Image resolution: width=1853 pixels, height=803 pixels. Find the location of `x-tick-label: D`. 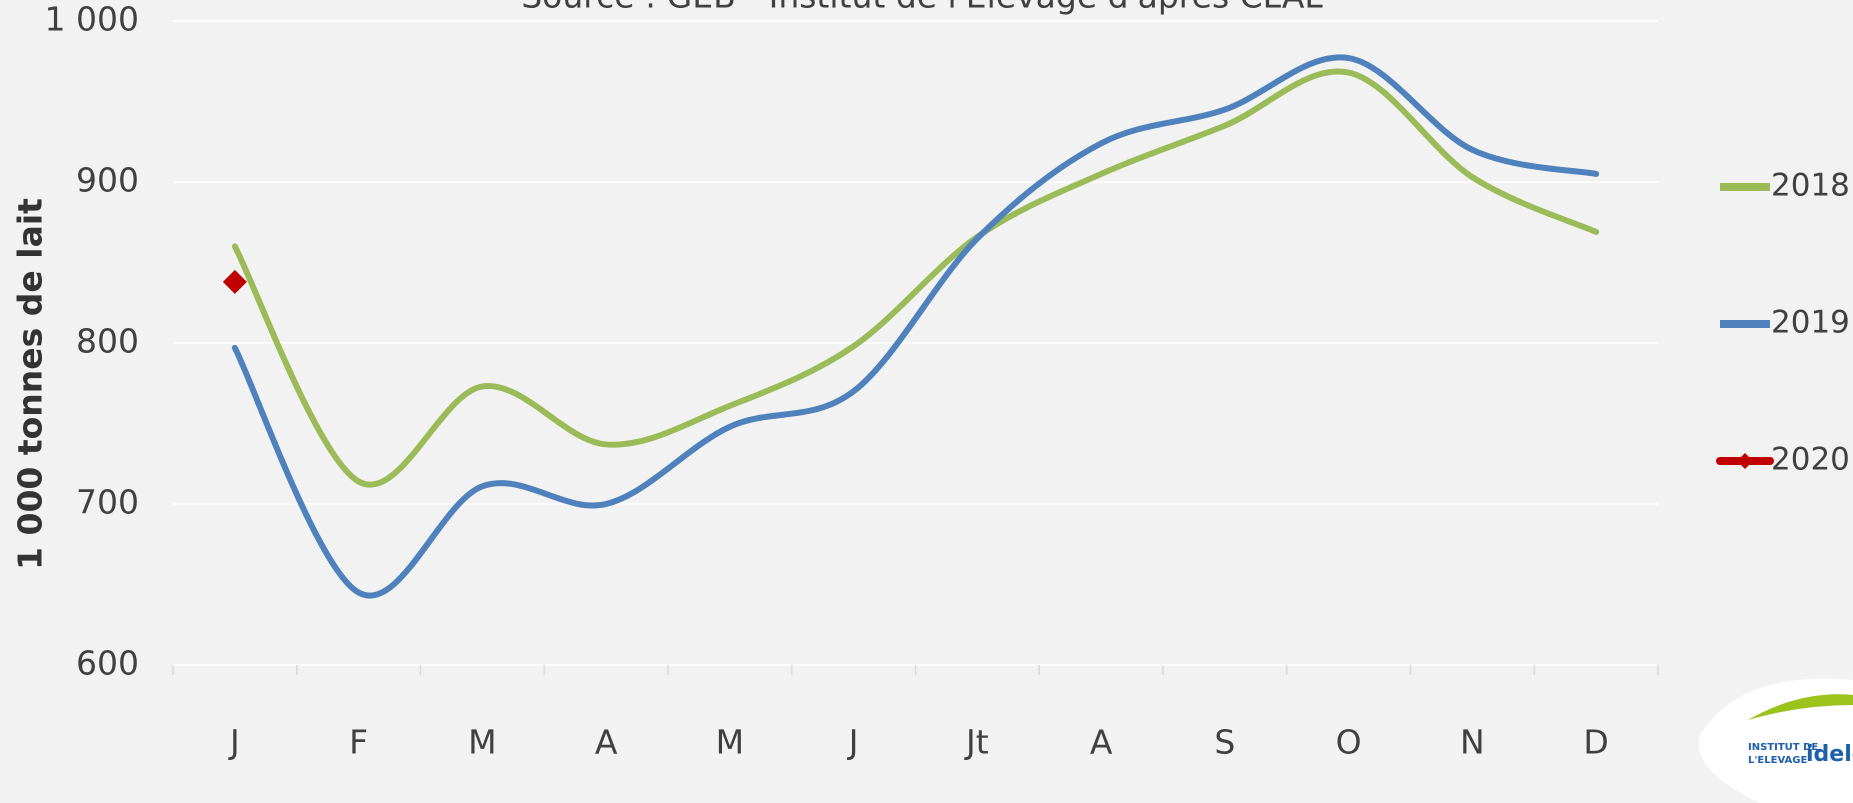

x-tick-label: D is located at coordinates (1595, 742).